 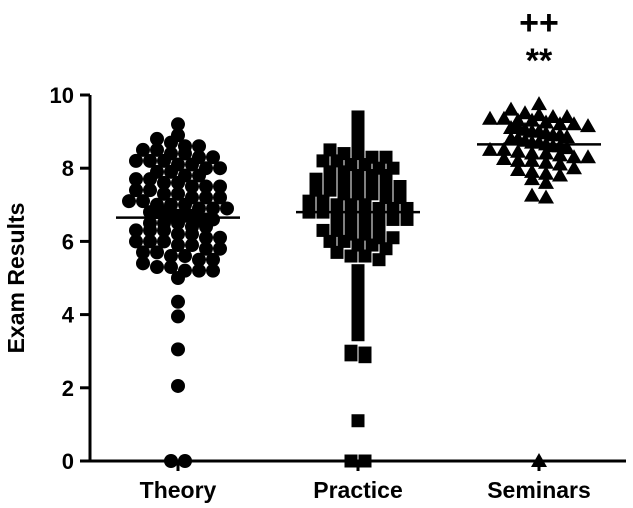 What do you see at coordinates (16, 278) in the screenshot?
I see `y-axis-label: Exam Results` at bounding box center [16, 278].